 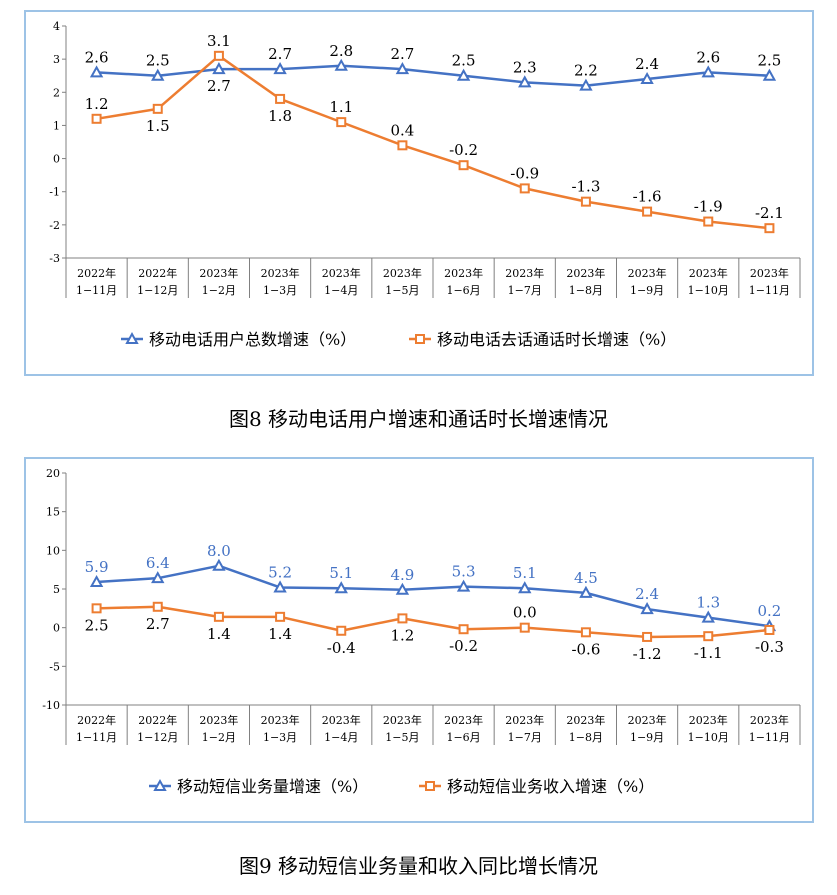 I want to click on y-tick-label: 15, so click(x=53, y=512).